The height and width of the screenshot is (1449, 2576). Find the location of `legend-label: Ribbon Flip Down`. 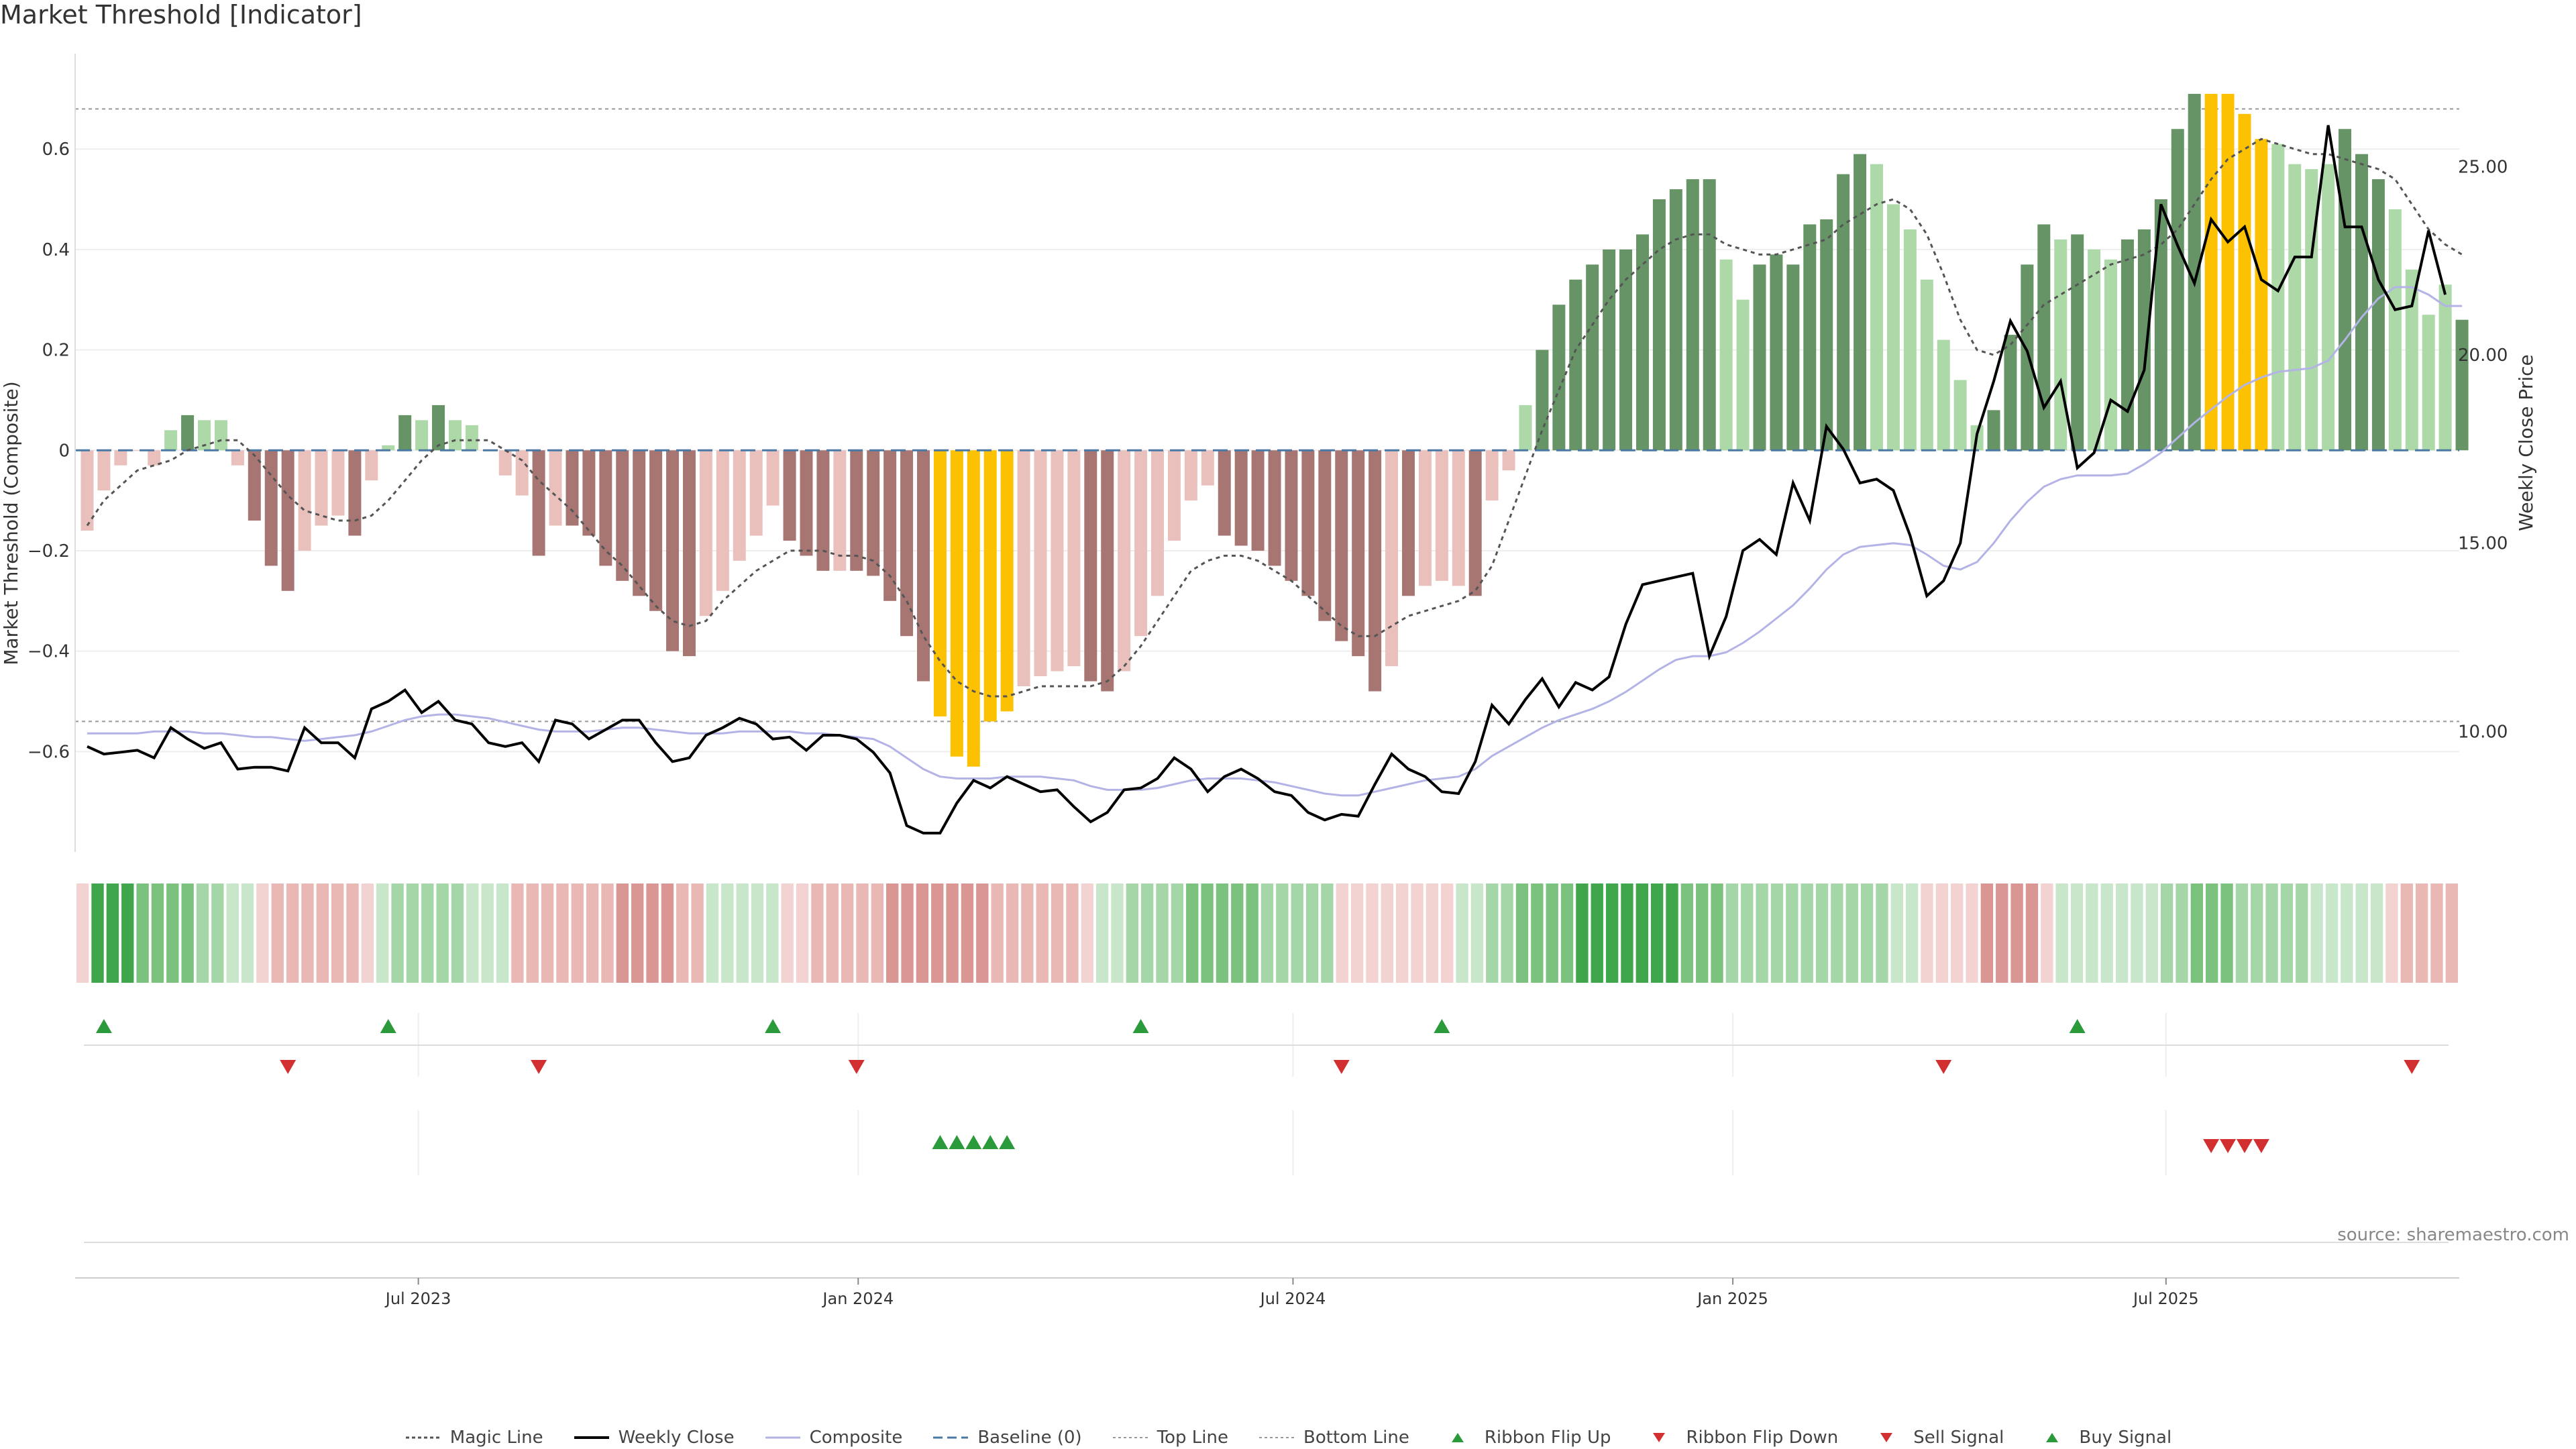

legend-label: Ribbon Flip Down is located at coordinates (1762, 1438).